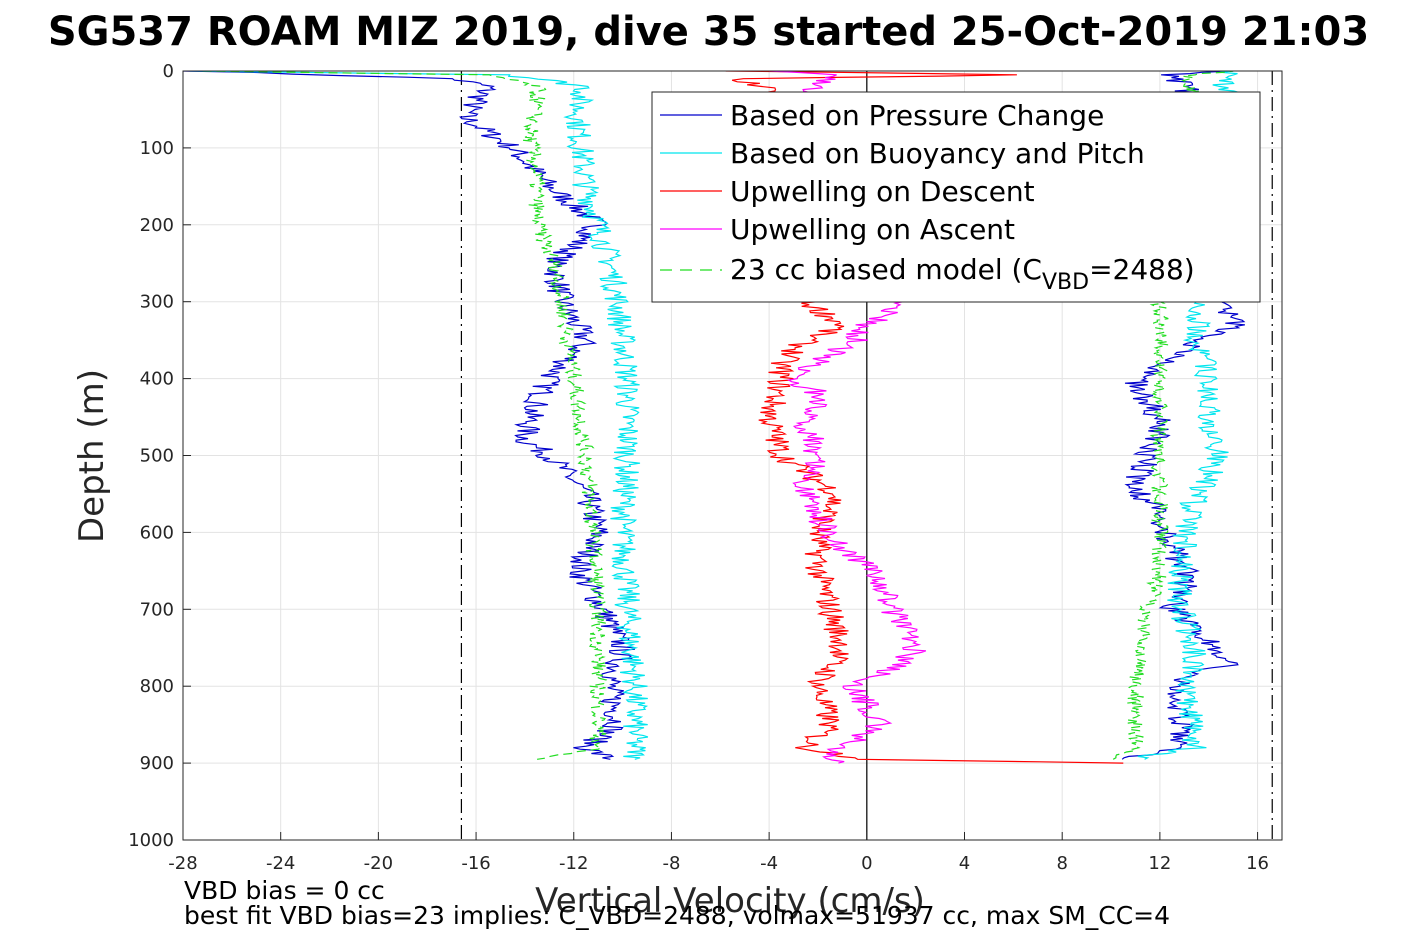 This screenshot has width=1417, height=945. I want to click on x-axis-label: Vertical Velocity (cm/s), so click(730, 901).